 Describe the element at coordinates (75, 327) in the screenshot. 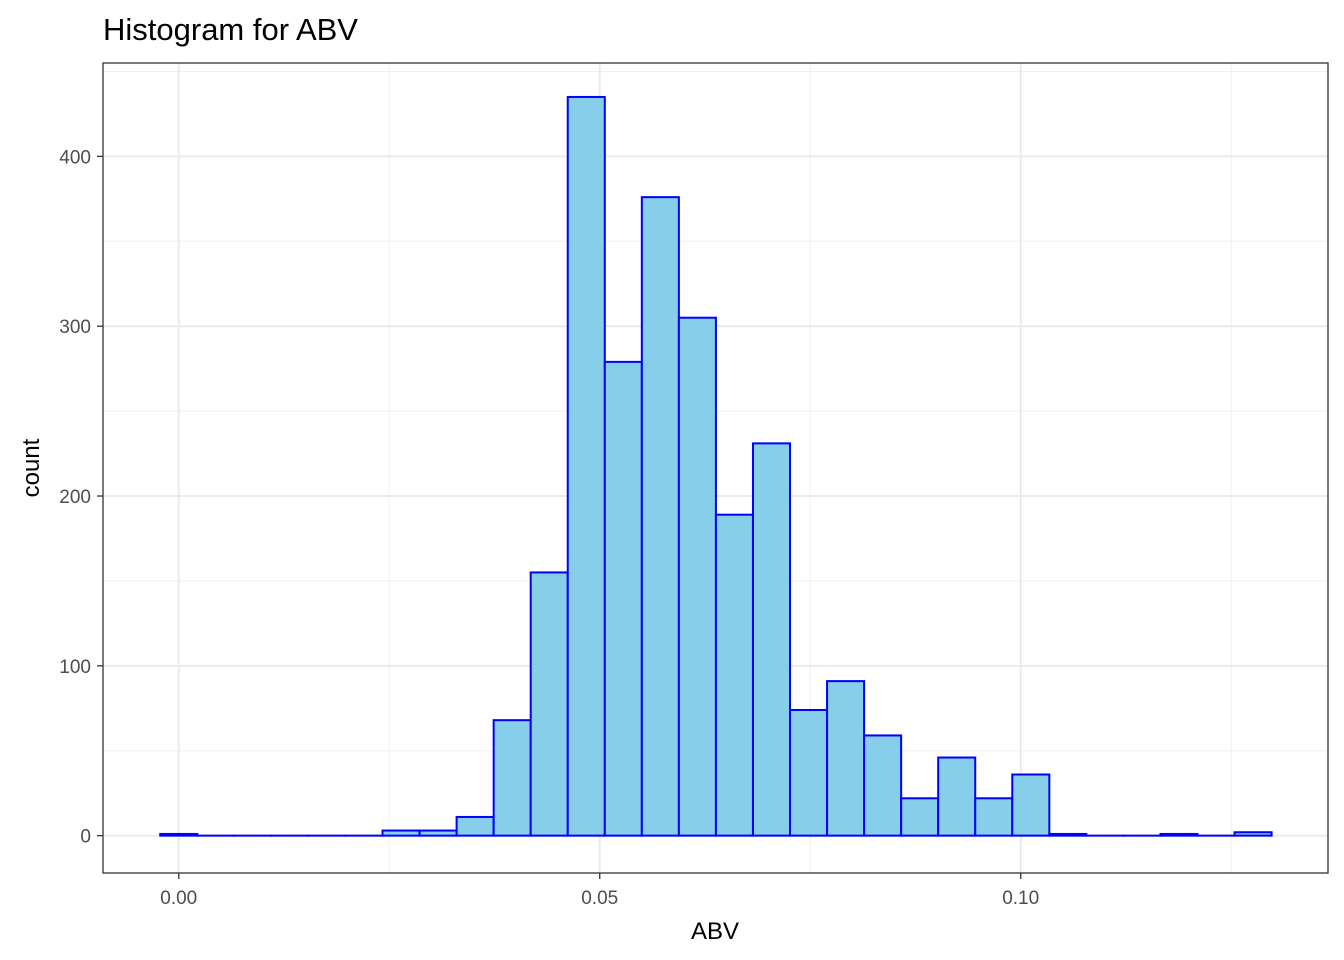

I see `y-tick-label: 300` at that location.